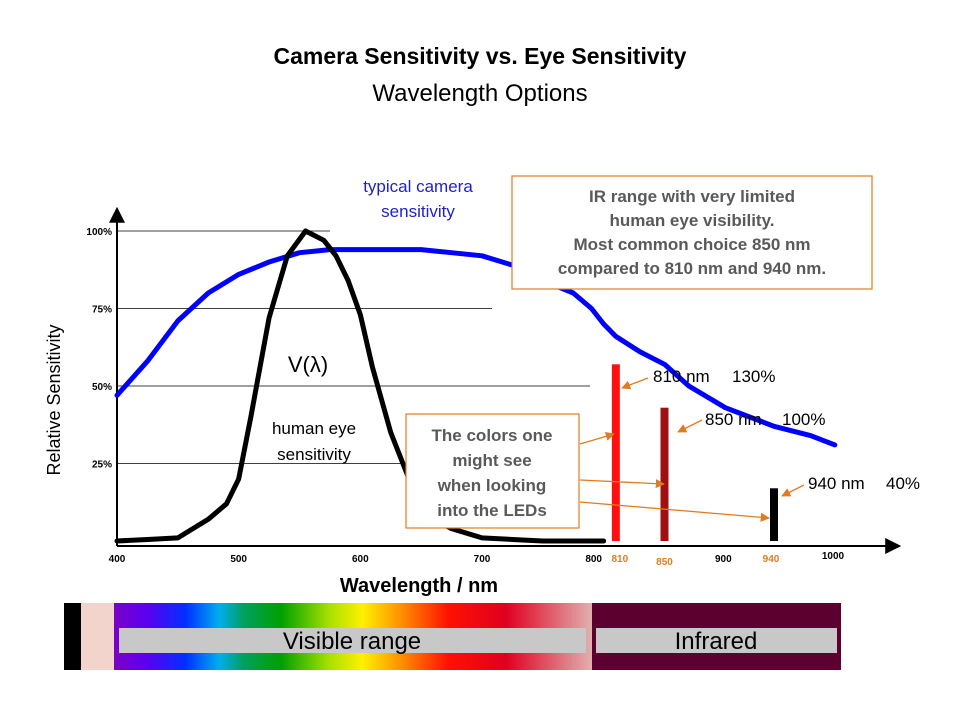 The height and width of the screenshot is (720, 960). Describe the element at coordinates (314, 428) in the screenshot. I see `eye-label-line1: human eye` at that location.